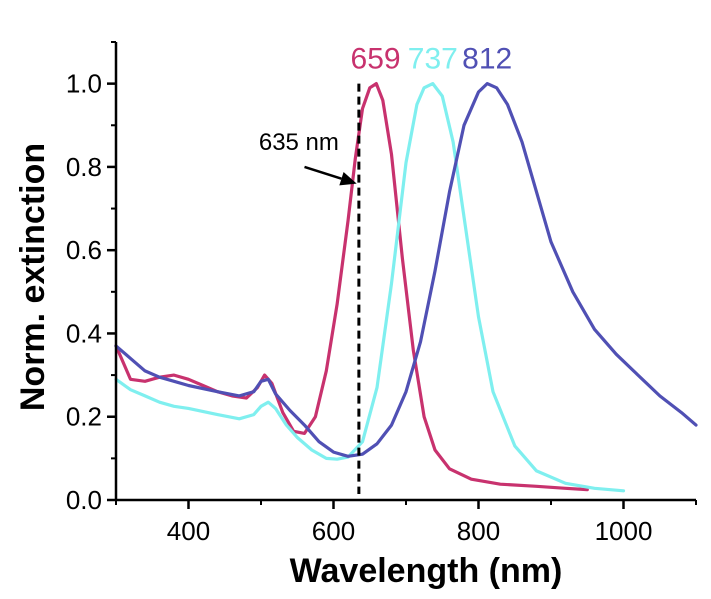 This screenshot has width=711, height=599. I want to click on y-tick-label: 1.0, so click(84, 84).